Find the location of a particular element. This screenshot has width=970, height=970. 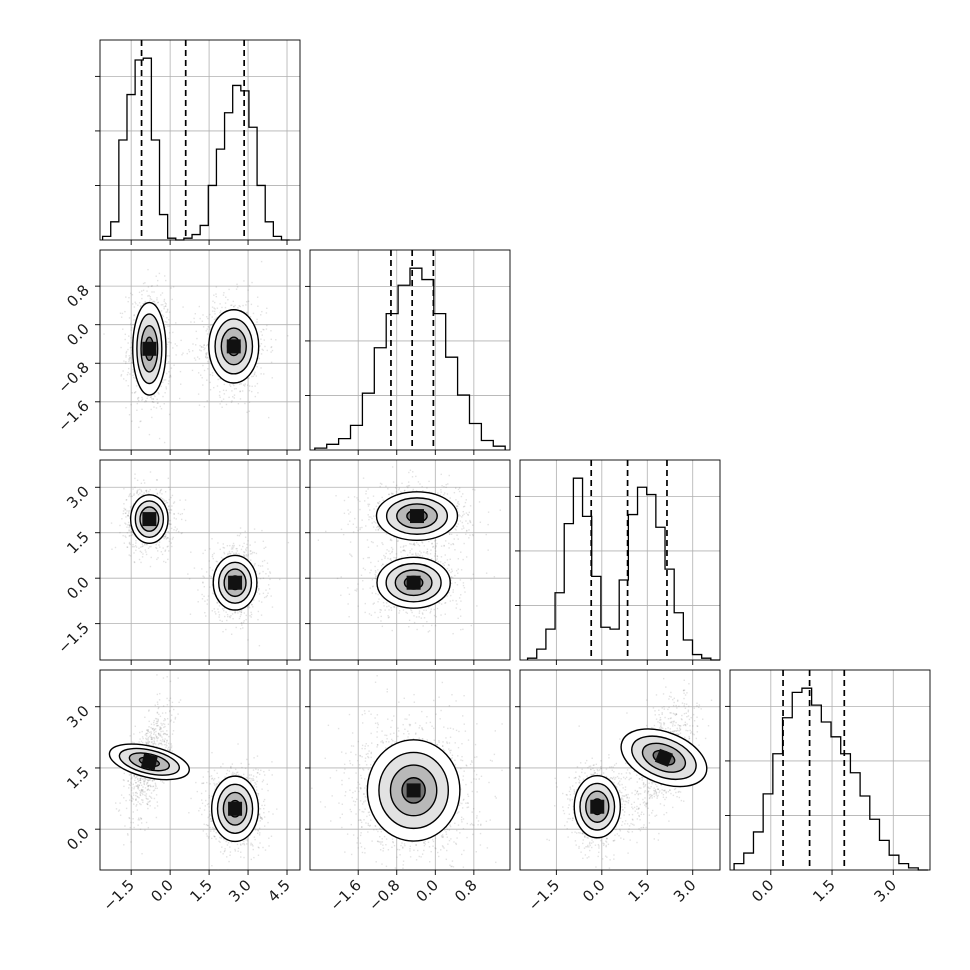

hist-1-steps is located at coordinates (410, 358).